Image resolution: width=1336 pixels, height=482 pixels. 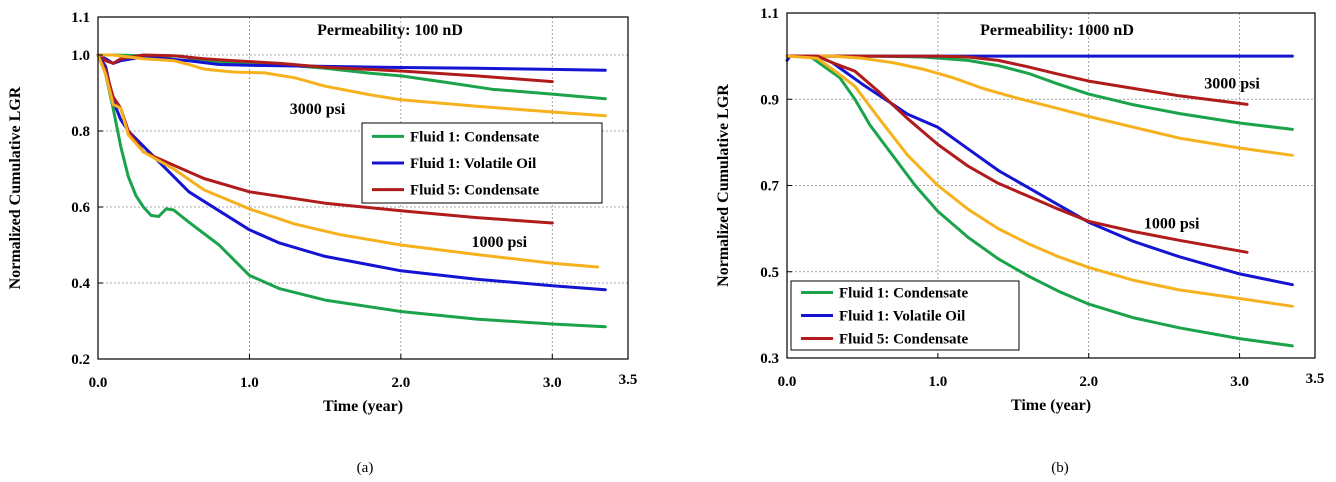 What do you see at coordinates (769, 273) in the screenshot?
I see `y-tick-label: 0.5` at bounding box center [769, 273].